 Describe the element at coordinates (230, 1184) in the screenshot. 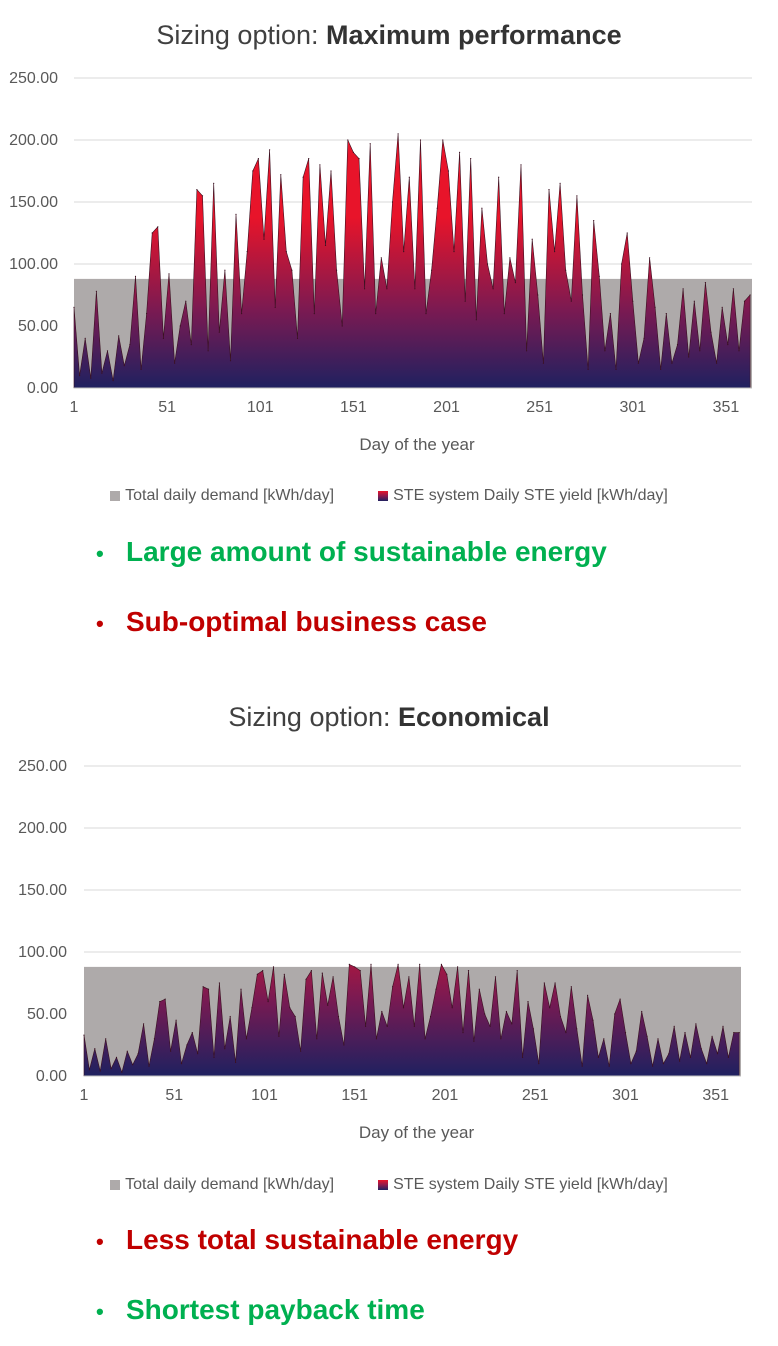

I see `legend-label-demand: Total daily demand [kWh/day]` at that location.